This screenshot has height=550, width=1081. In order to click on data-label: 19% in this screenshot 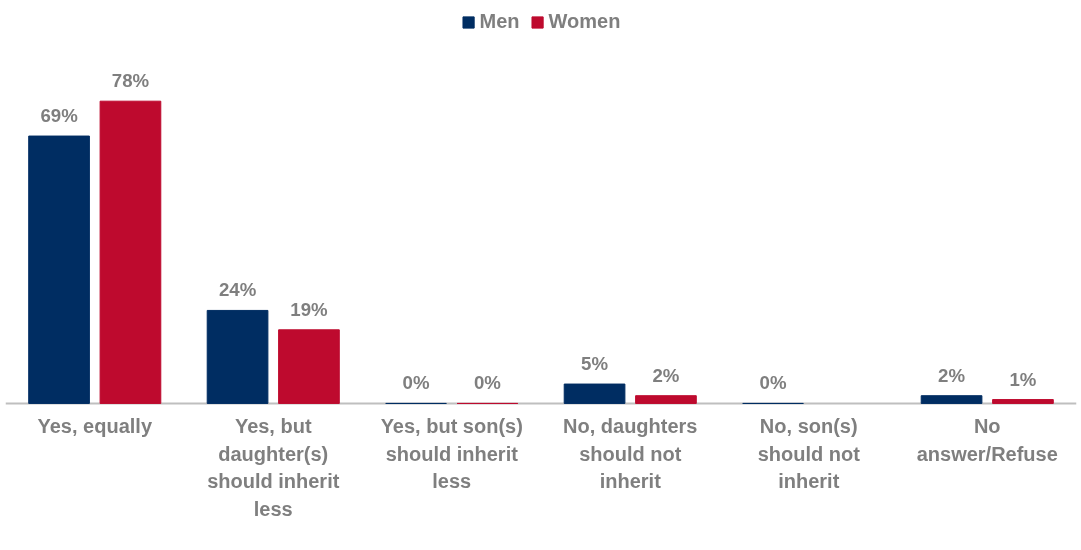, I will do `click(309, 309)`.